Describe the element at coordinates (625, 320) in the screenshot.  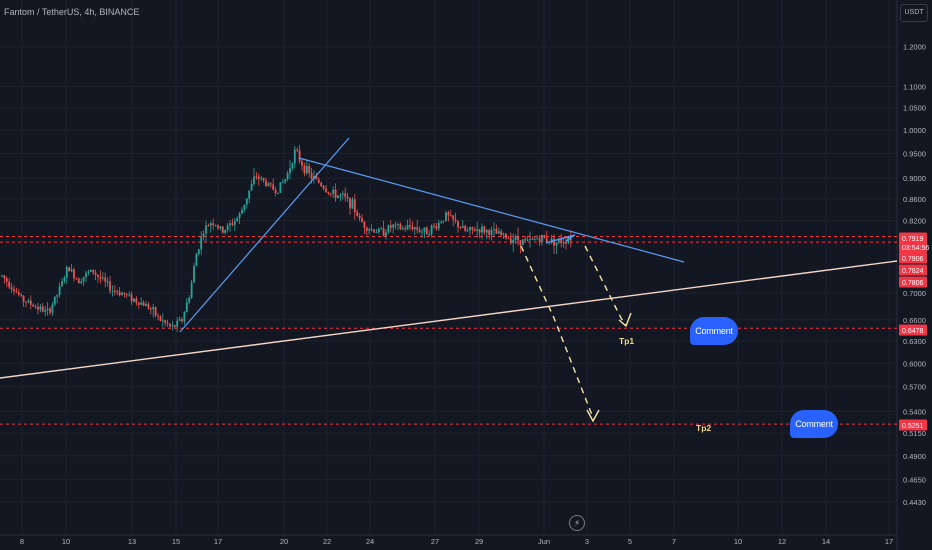
I see `tp1-arrowhead` at that location.